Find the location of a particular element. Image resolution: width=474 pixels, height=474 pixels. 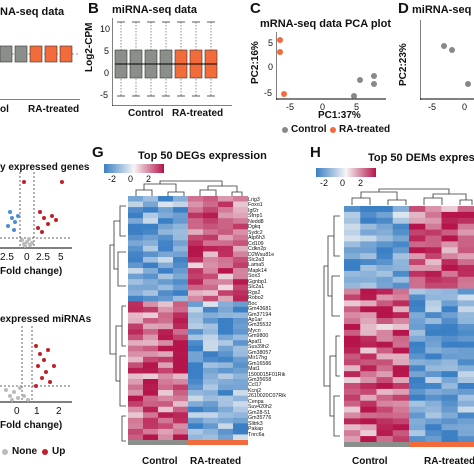

gene-label: 2610020C07Rik is located at coordinates (267, 396).